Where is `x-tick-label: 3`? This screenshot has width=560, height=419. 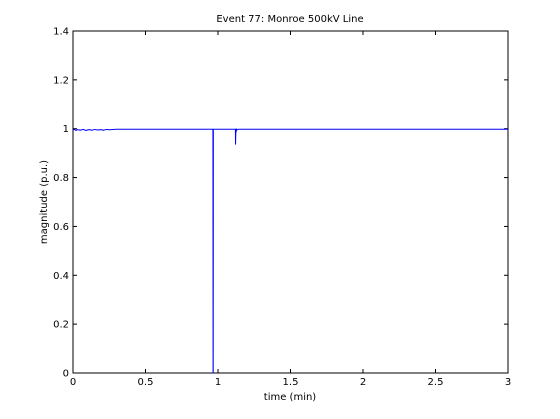 x-tick-label: 3 is located at coordinates (508, 382).